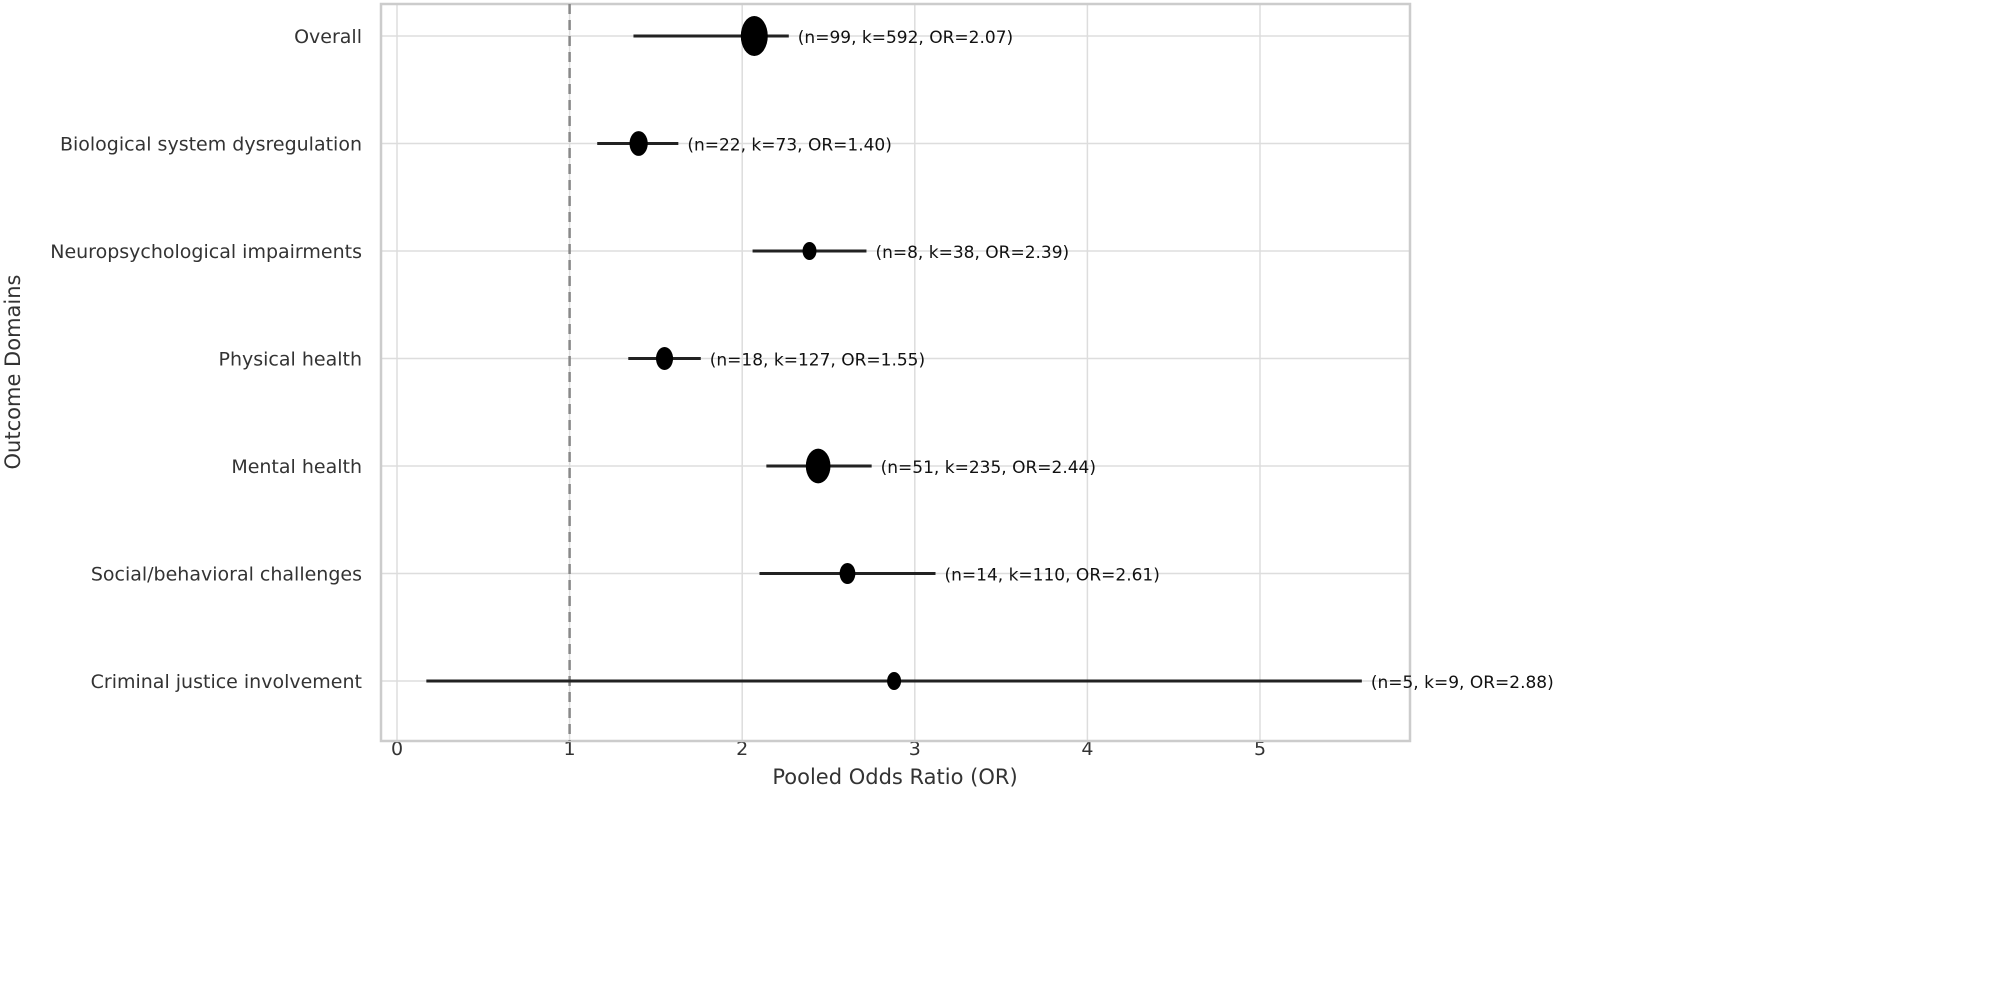 The height and width of the screenshot is (1006, 2000). I want to click on x-tick-label: 5, so click(1260, 749).